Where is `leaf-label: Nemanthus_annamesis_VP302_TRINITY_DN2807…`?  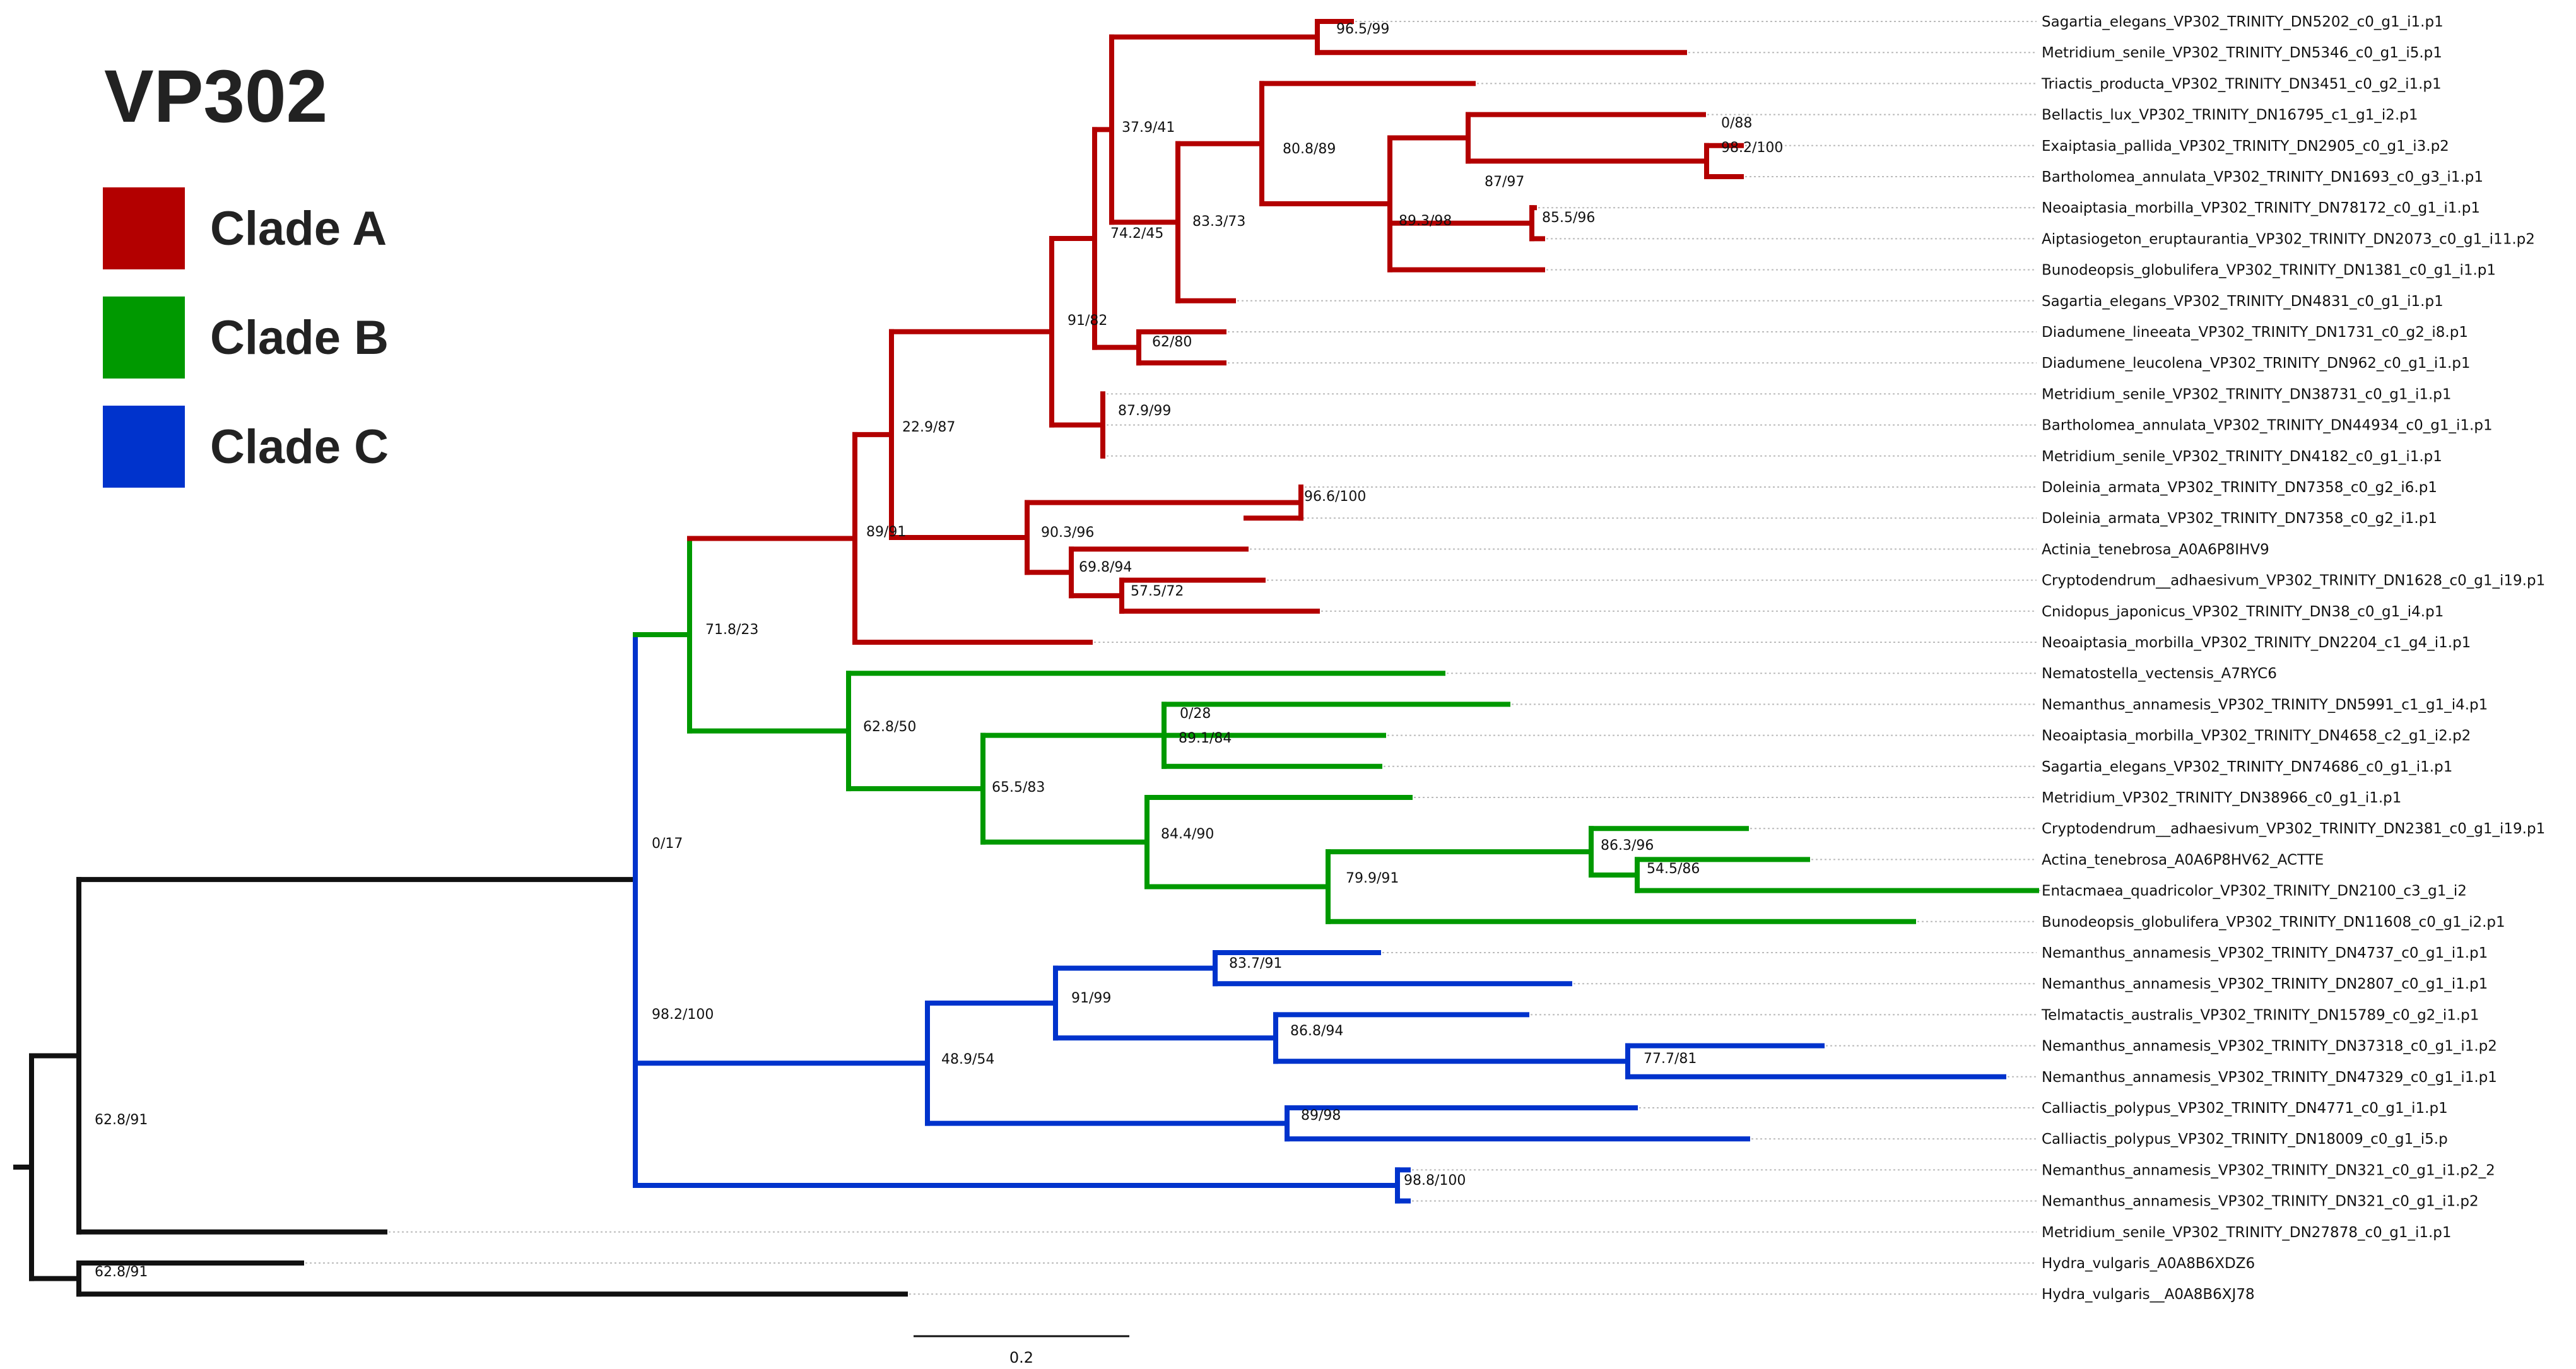
leaf-label: Nemanthus_annamesis_VP302_TRINITY_DN2807… is located at coordinates (2265, 984).